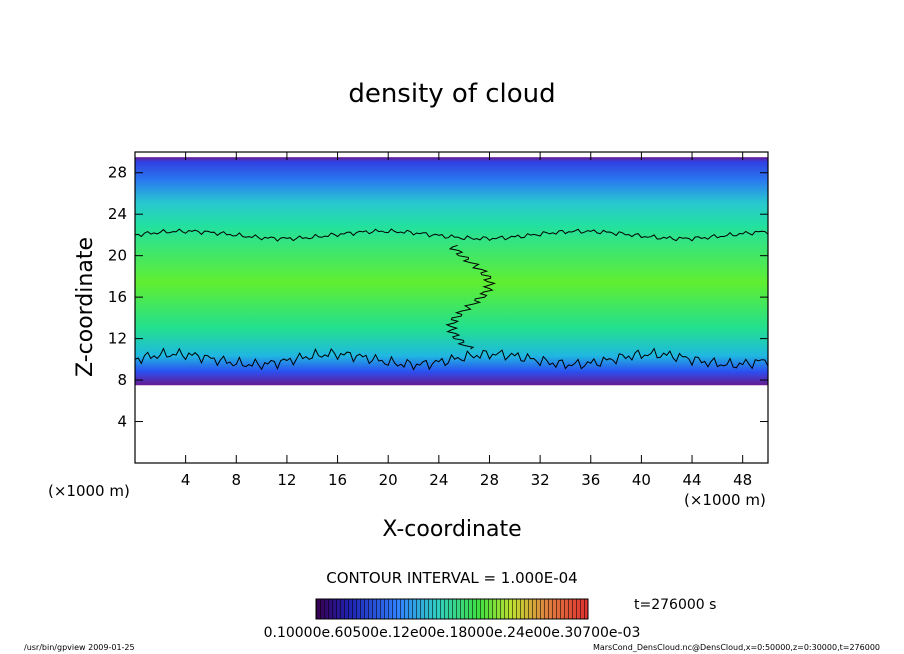 The image size is (904, 654). I want to click on x-unit-right: (×1000 m), so click(725, 500).